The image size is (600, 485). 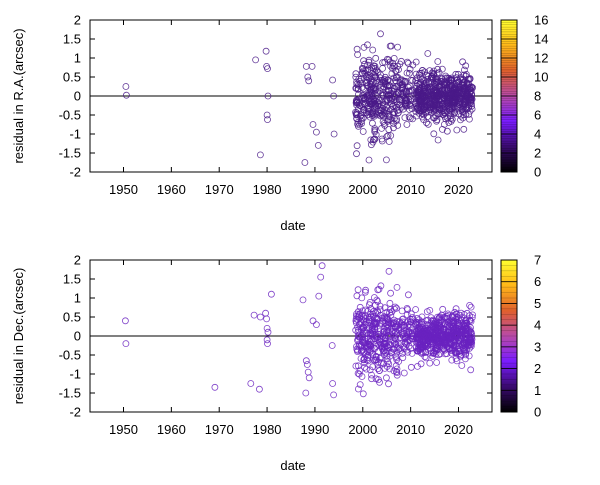 What do you see at coordinates (75, 172) in the screenshot?
I see `y-tick-label: -2` at bounding box center [75, 172].